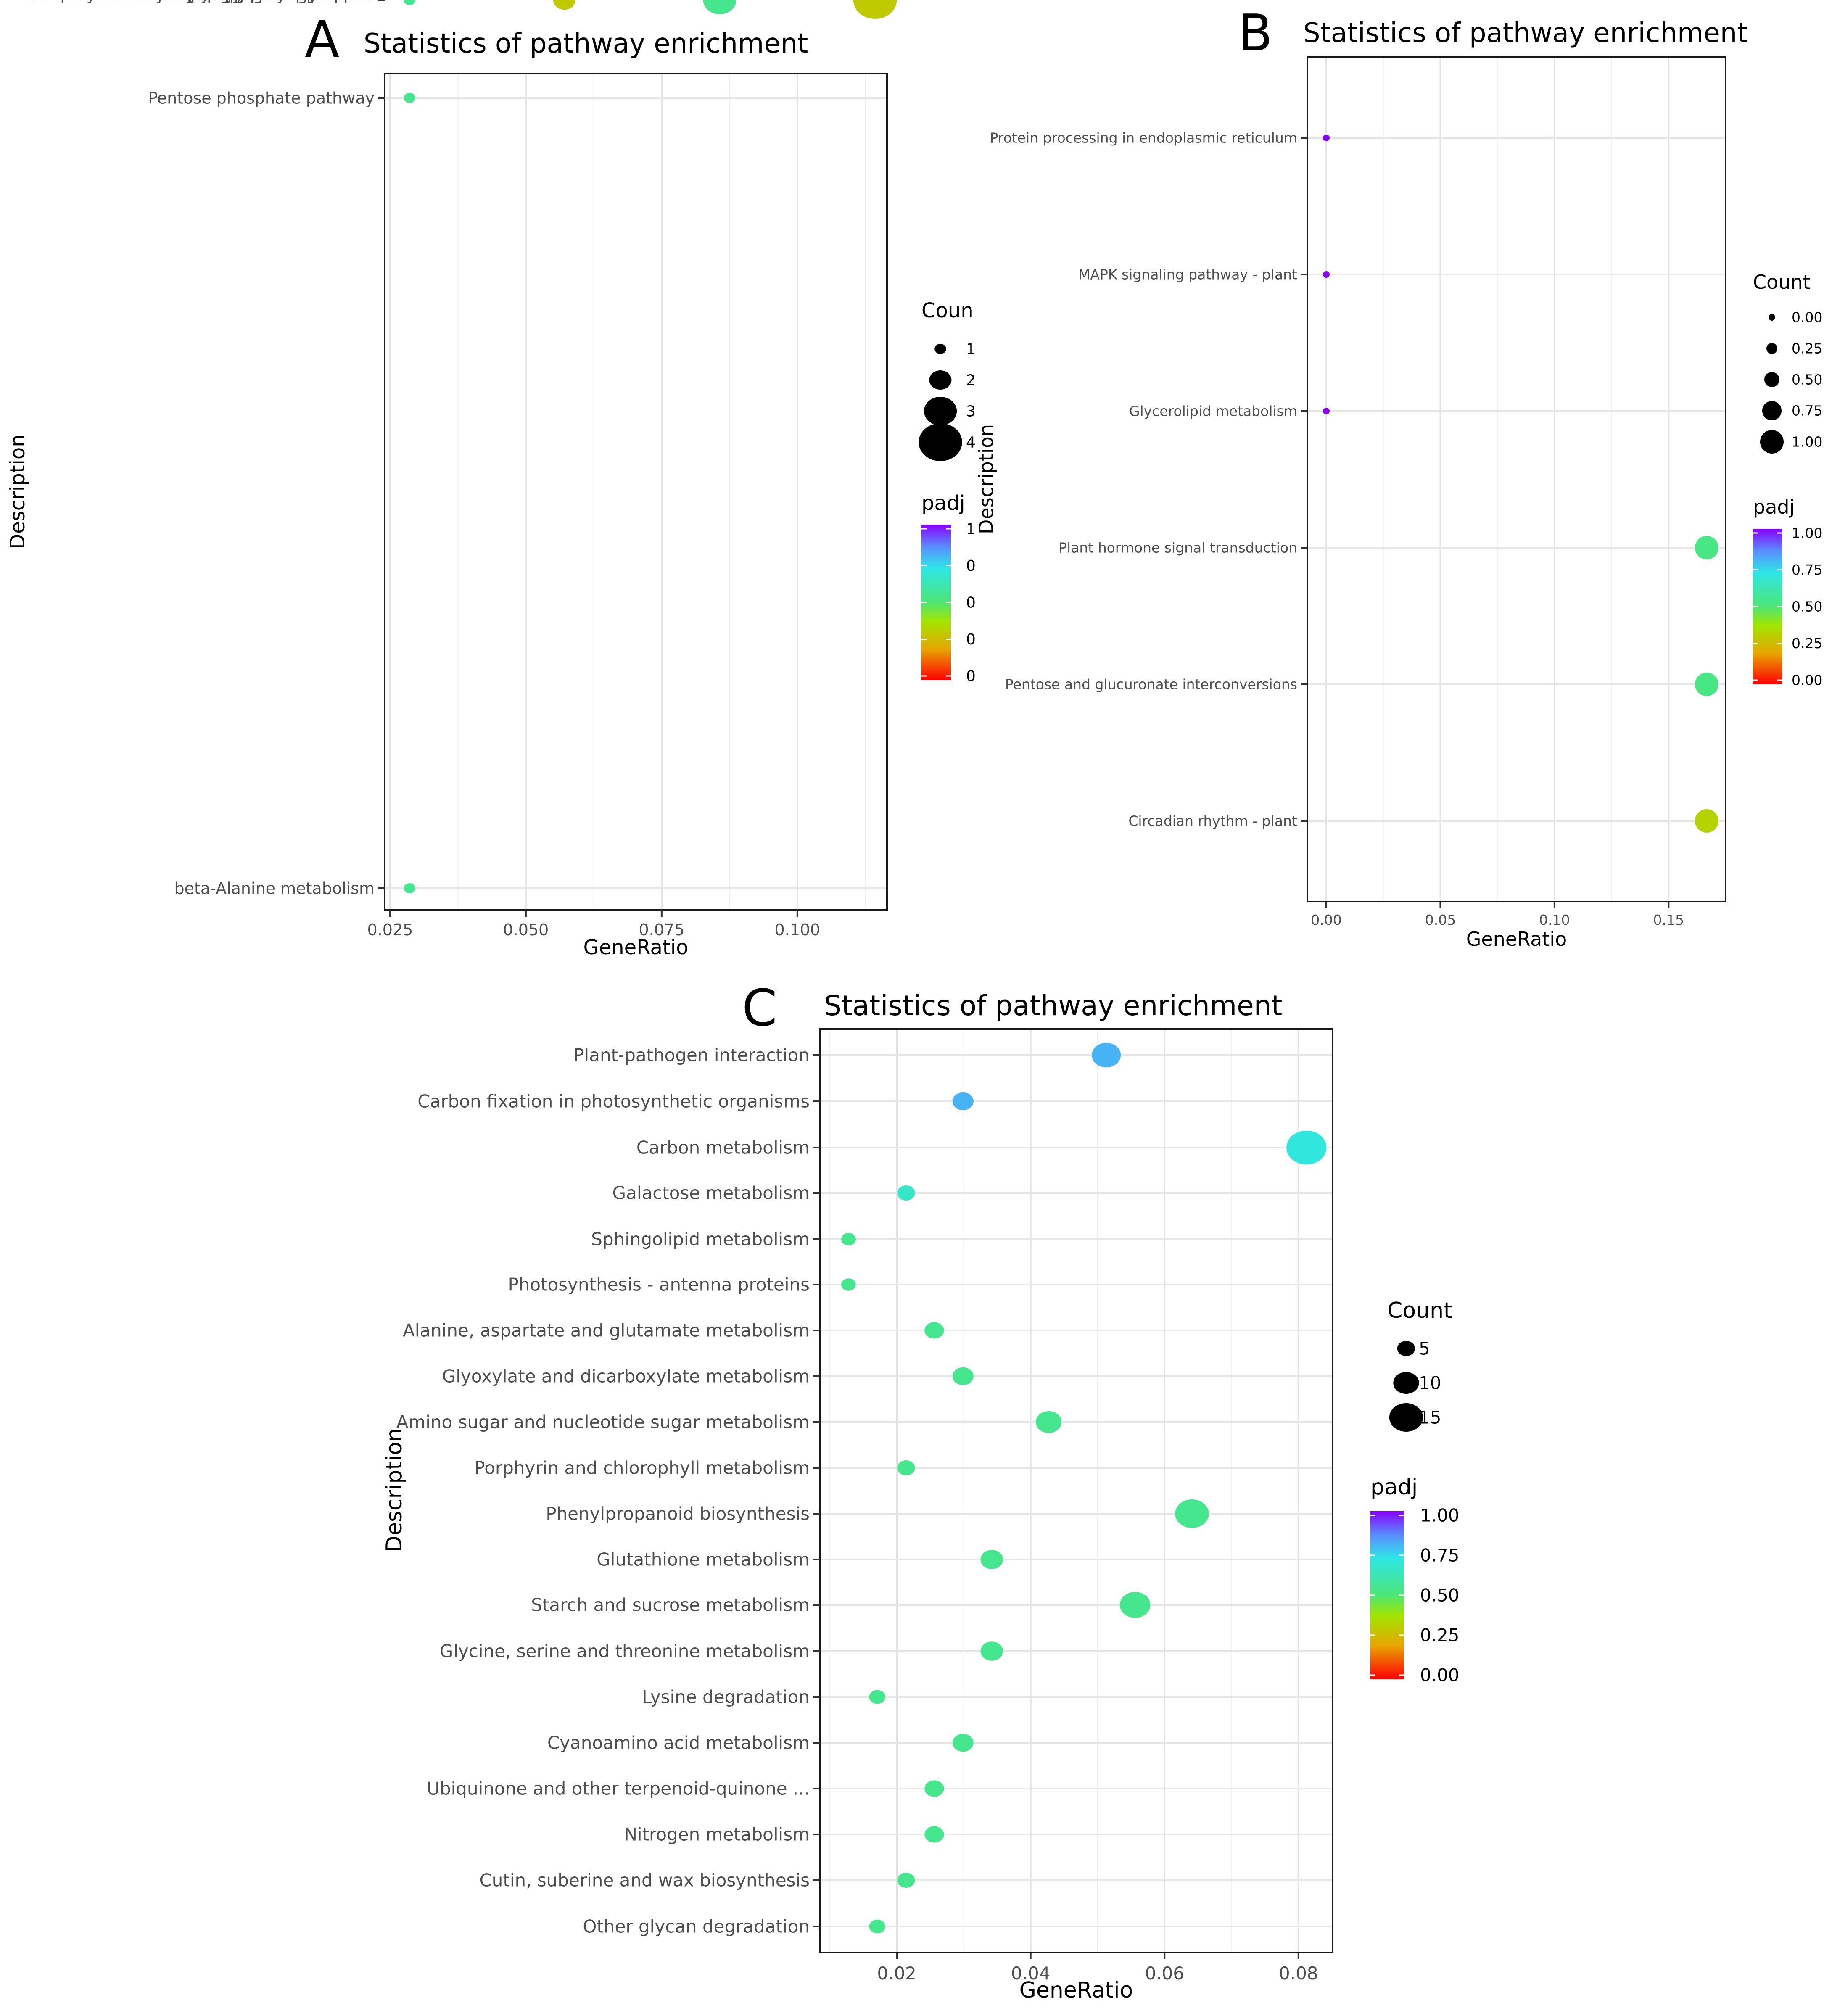 Image resolution: width=1832 pixels, height=2016 pixels. What do you see at coordinates (261, 98) in the screenshot?
I see `y-category-label: Pentose phosphate pathway` at bounding box center [261, 98].